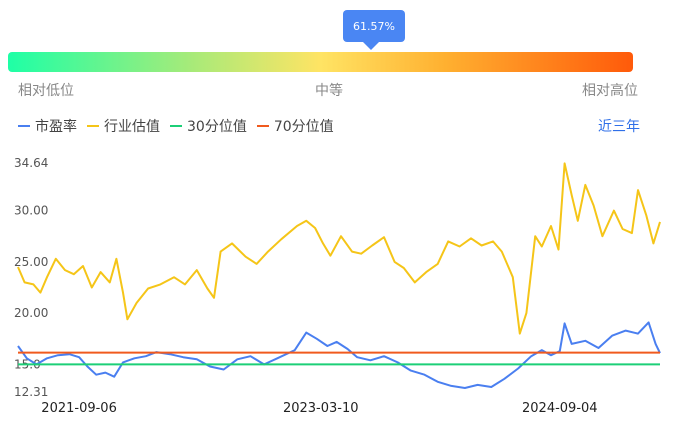 The image size is (686, 442). Describe the element at coordinates (56, 127) in the screenshot. I see `legend-label: 市盈率` at that location.